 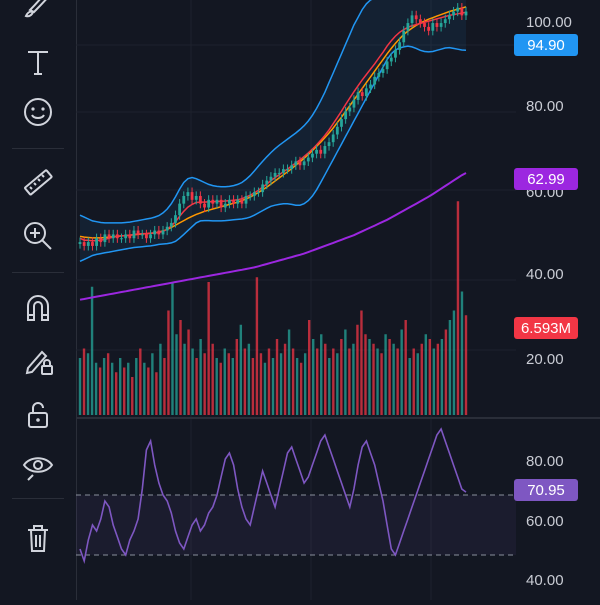 I want to click on brush-tool-button, so click(x=38, y=13).